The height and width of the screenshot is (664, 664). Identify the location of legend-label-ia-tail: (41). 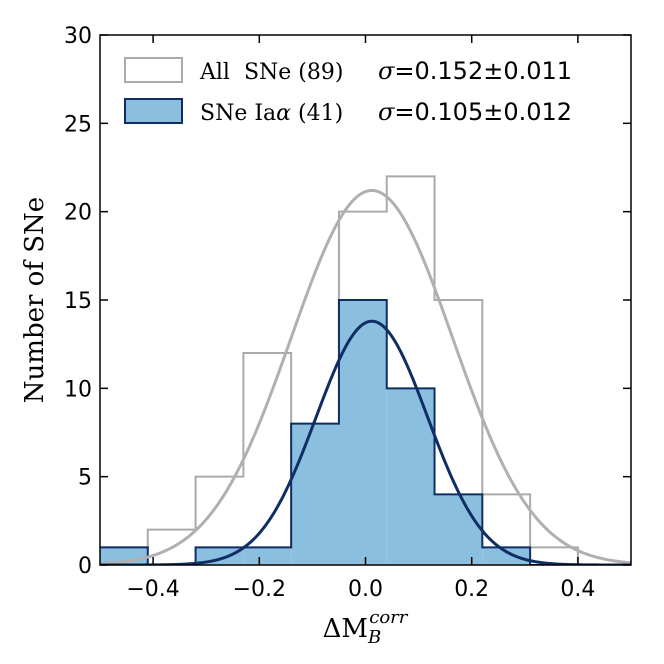
(317, 113).